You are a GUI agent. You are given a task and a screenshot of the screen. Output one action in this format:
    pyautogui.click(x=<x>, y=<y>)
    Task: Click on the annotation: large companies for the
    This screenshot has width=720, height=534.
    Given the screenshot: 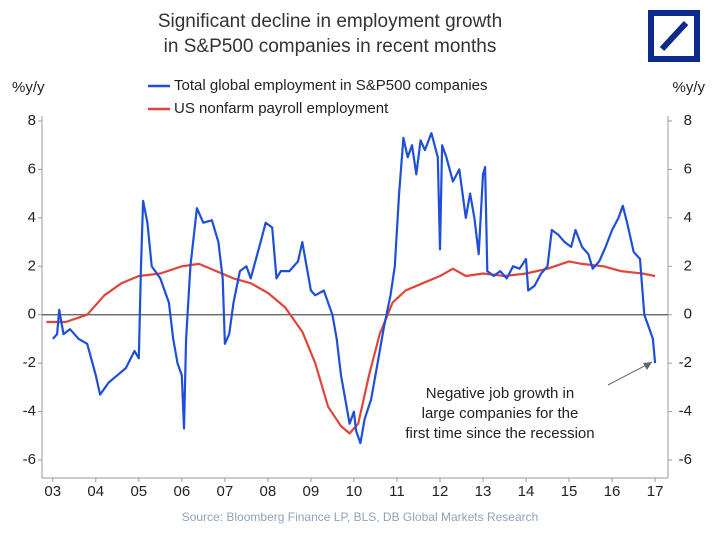 What is the action you would take?
    pyautogui.click(x=500, y=413)
    